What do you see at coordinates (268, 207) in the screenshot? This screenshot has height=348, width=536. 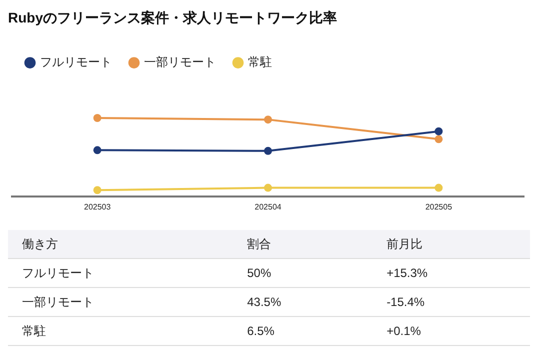 I see `x-tick-label: 202504` at bounding box center [268, 207].